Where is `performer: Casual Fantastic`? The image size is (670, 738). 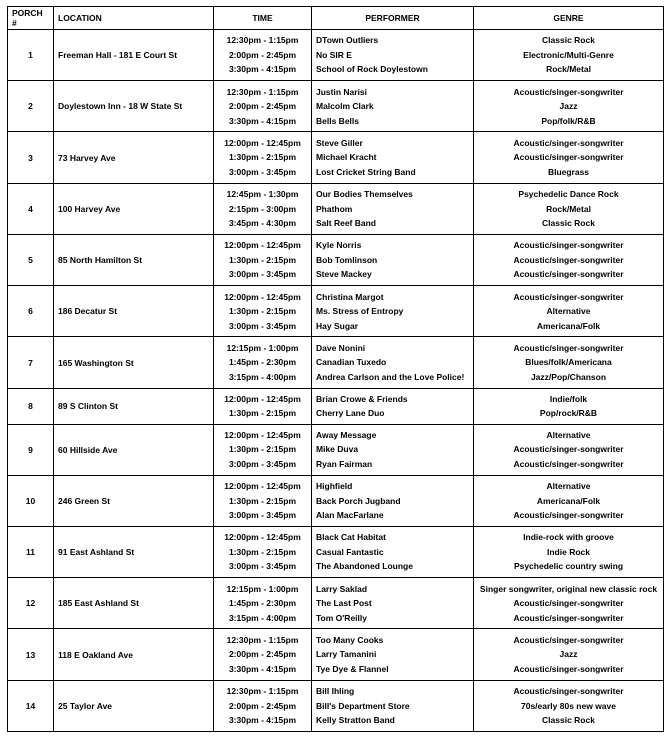
performer: Casual Fantastic is located at coordinates (350, 551).